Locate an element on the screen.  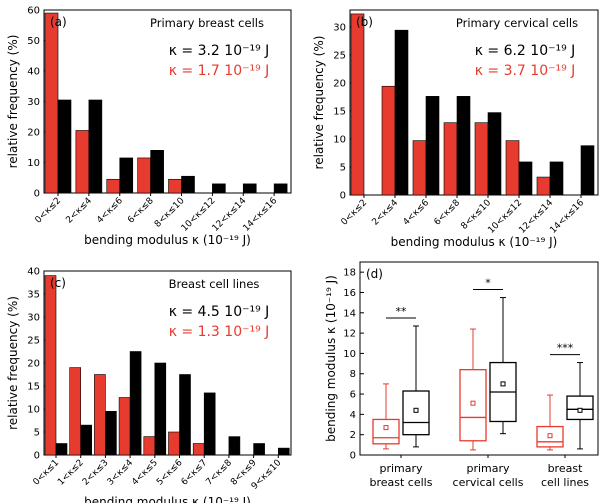
group-label: cervical cells is located at coordinates (488, 482).